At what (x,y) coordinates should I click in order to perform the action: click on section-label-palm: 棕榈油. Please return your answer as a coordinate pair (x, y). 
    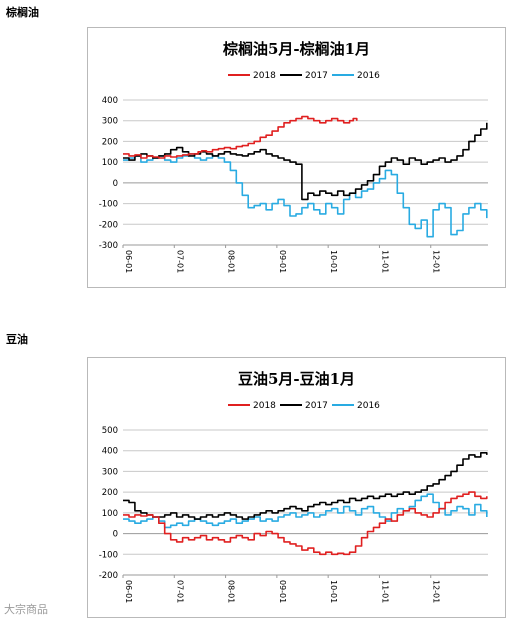
    Looking at the image, I should click on (22, 12).